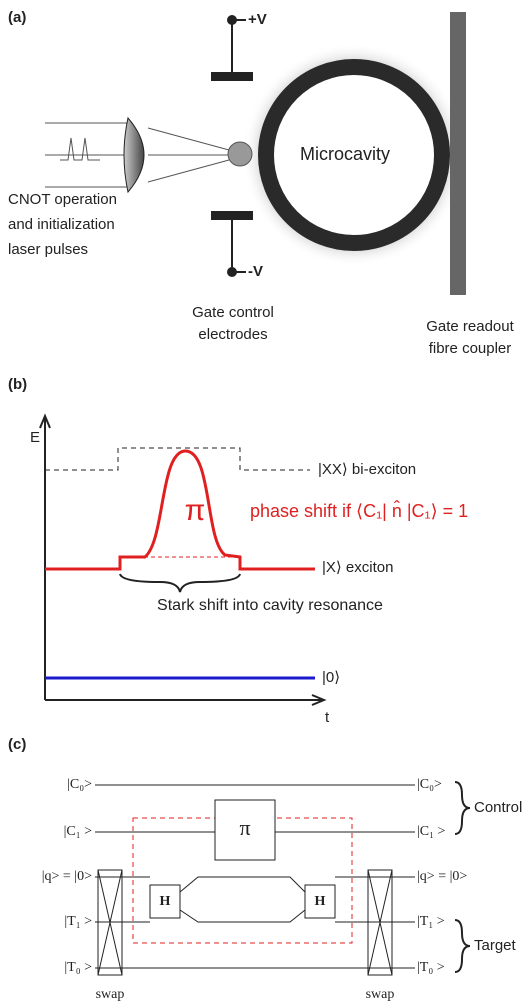  I want to click on exciton-level, so click(180, 510).